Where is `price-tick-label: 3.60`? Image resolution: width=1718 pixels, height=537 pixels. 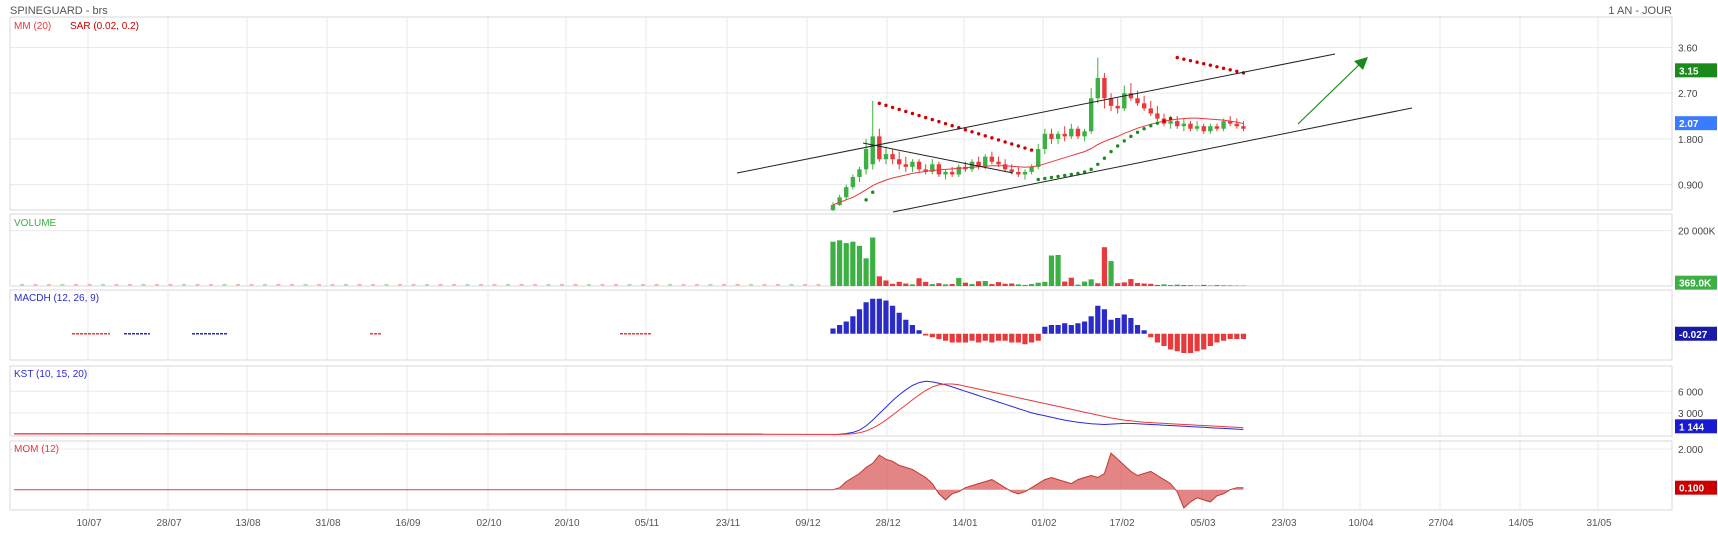 price-tick-label: 3.60 is located at coordinates (1688, 48).